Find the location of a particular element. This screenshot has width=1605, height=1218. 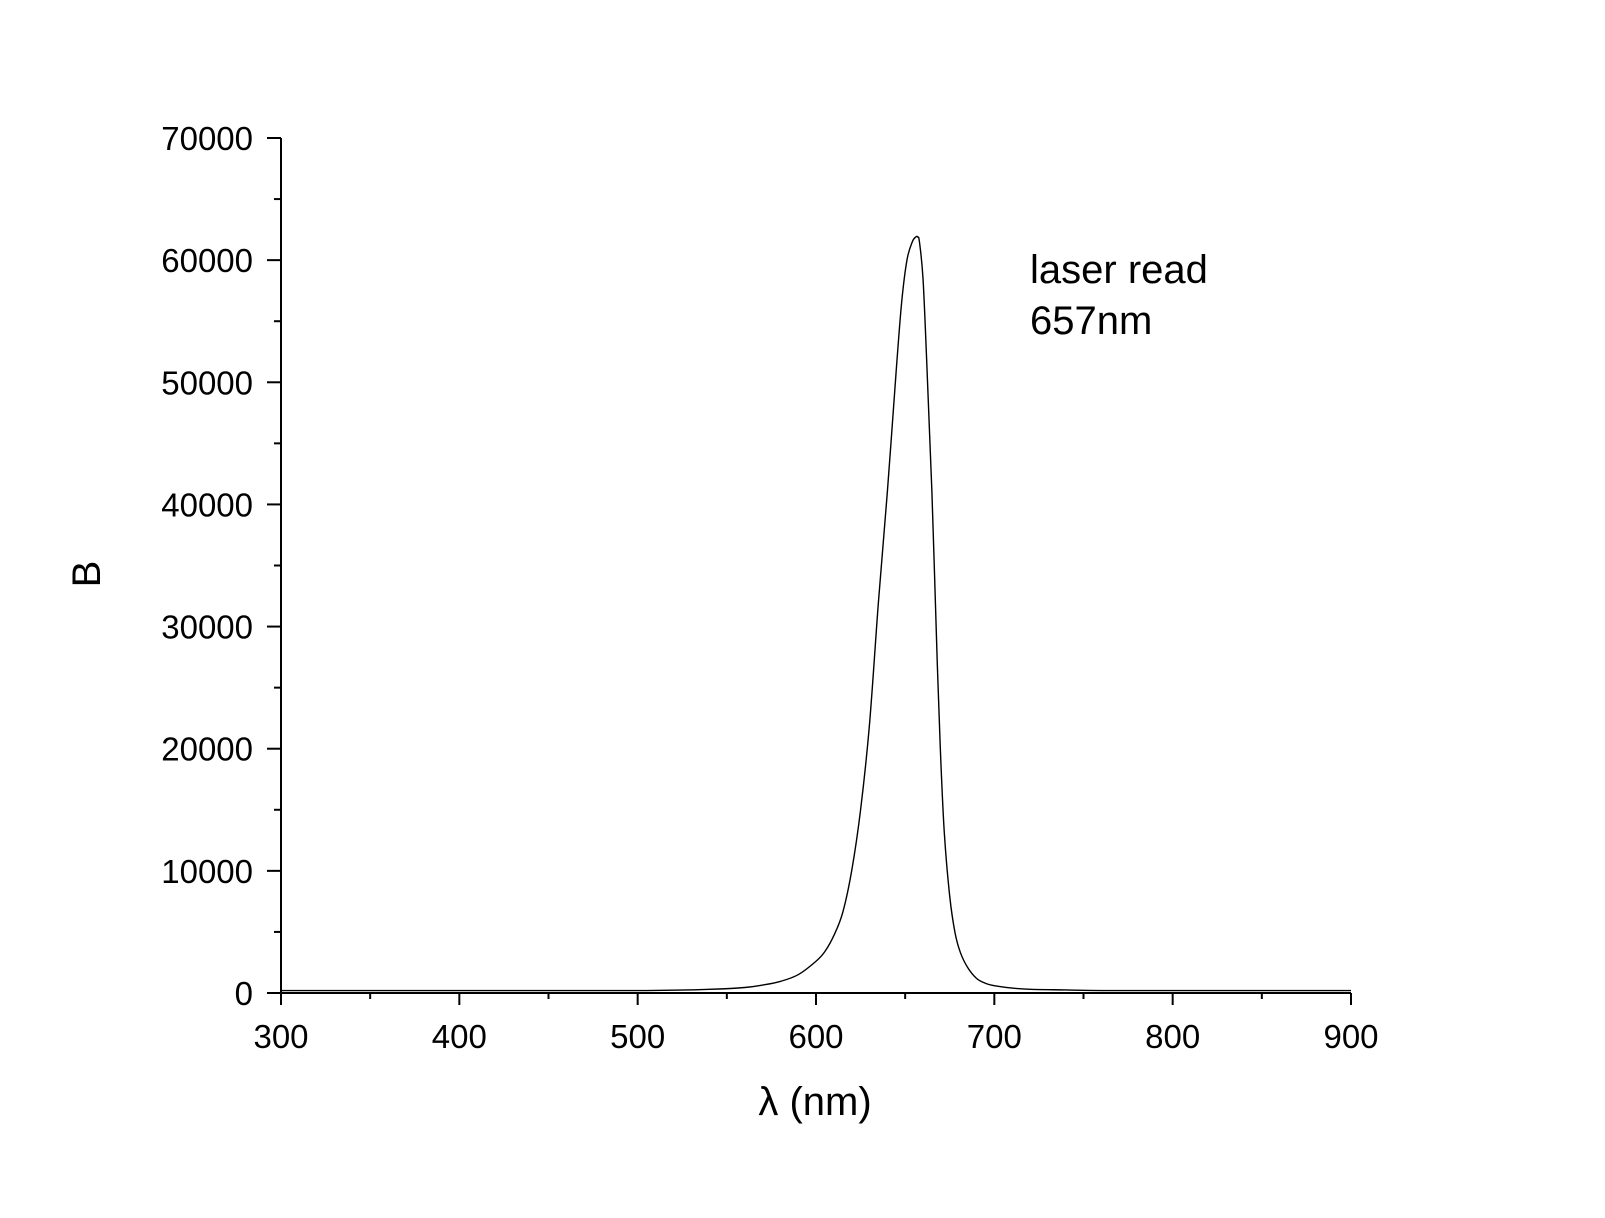

x-tick-label: 600 is located at coordinates (815, 1036).